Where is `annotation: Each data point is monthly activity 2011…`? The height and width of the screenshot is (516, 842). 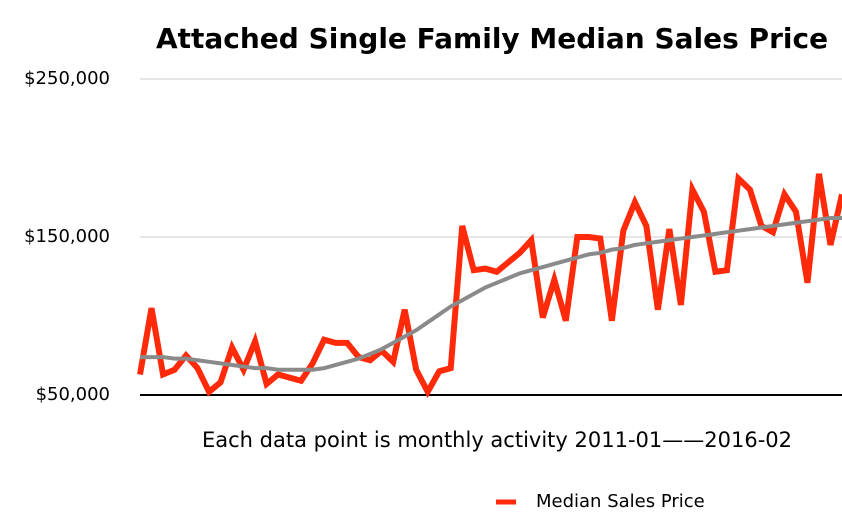
annotation: Each data point is monthly activity 2011… is located at coordinates (497, 440).